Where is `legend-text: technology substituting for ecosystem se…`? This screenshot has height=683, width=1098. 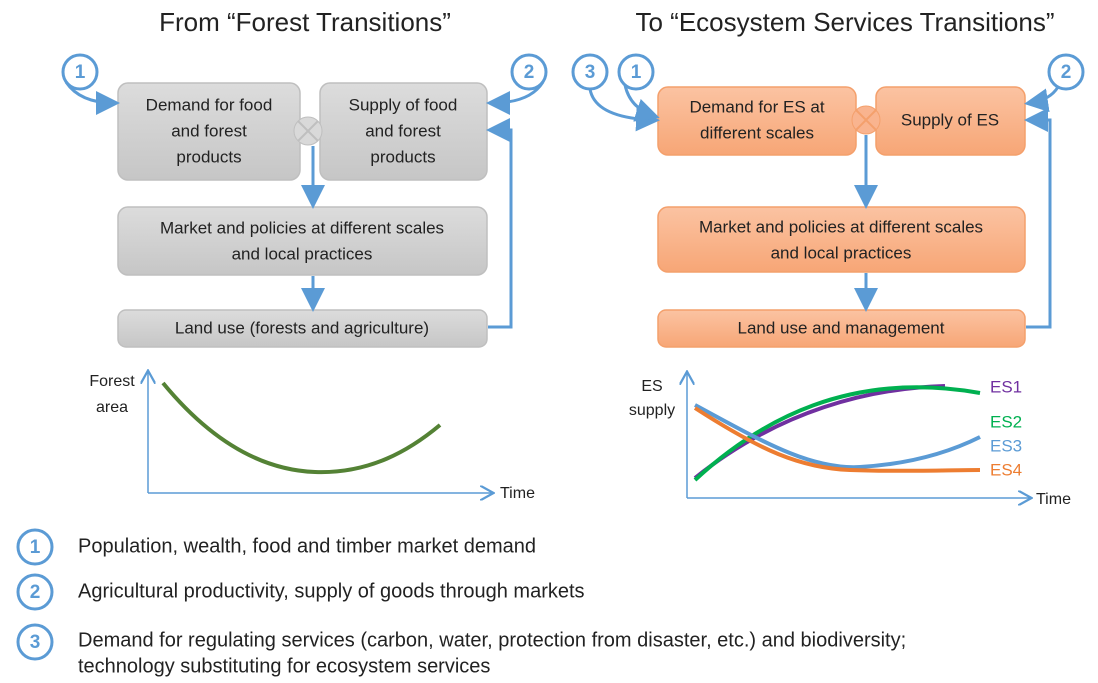 legend-text: technology substituting for ecosystem se… is located at coordinates (284, 666).